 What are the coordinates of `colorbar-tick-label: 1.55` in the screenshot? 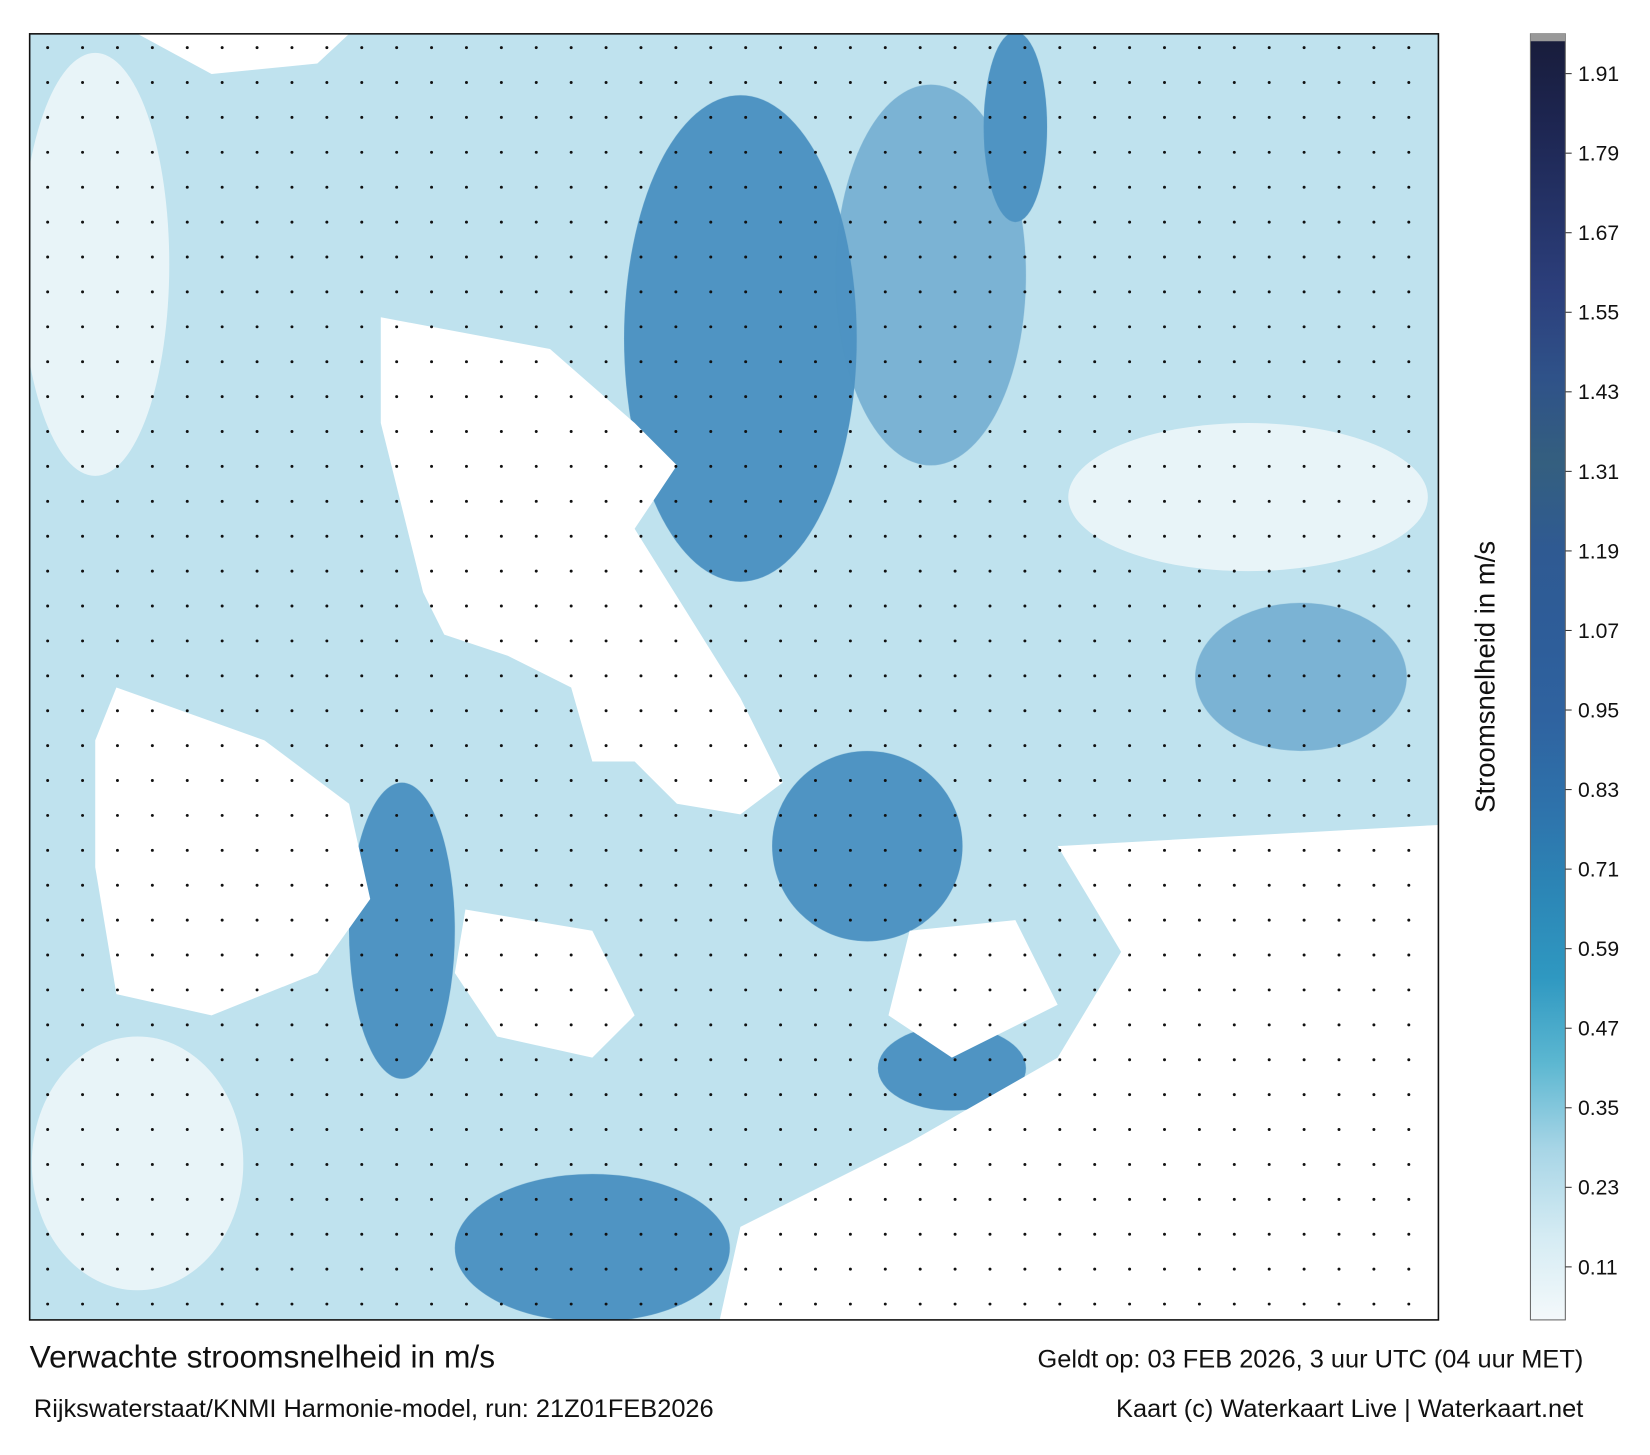 It's located at (1598, 313).